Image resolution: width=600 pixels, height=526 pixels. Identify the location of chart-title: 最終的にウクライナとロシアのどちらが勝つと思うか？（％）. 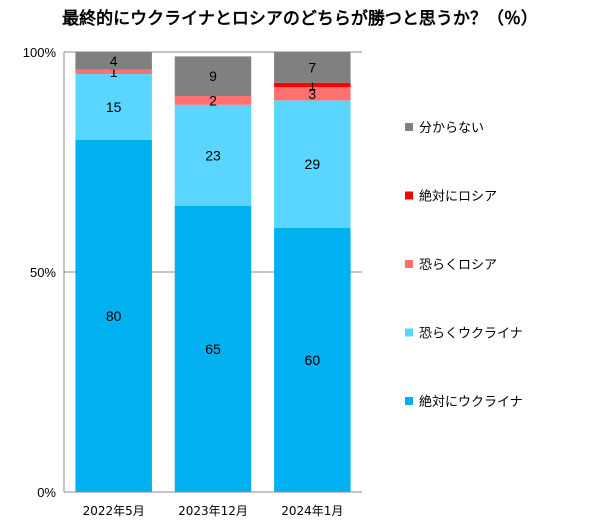
(300, 19).